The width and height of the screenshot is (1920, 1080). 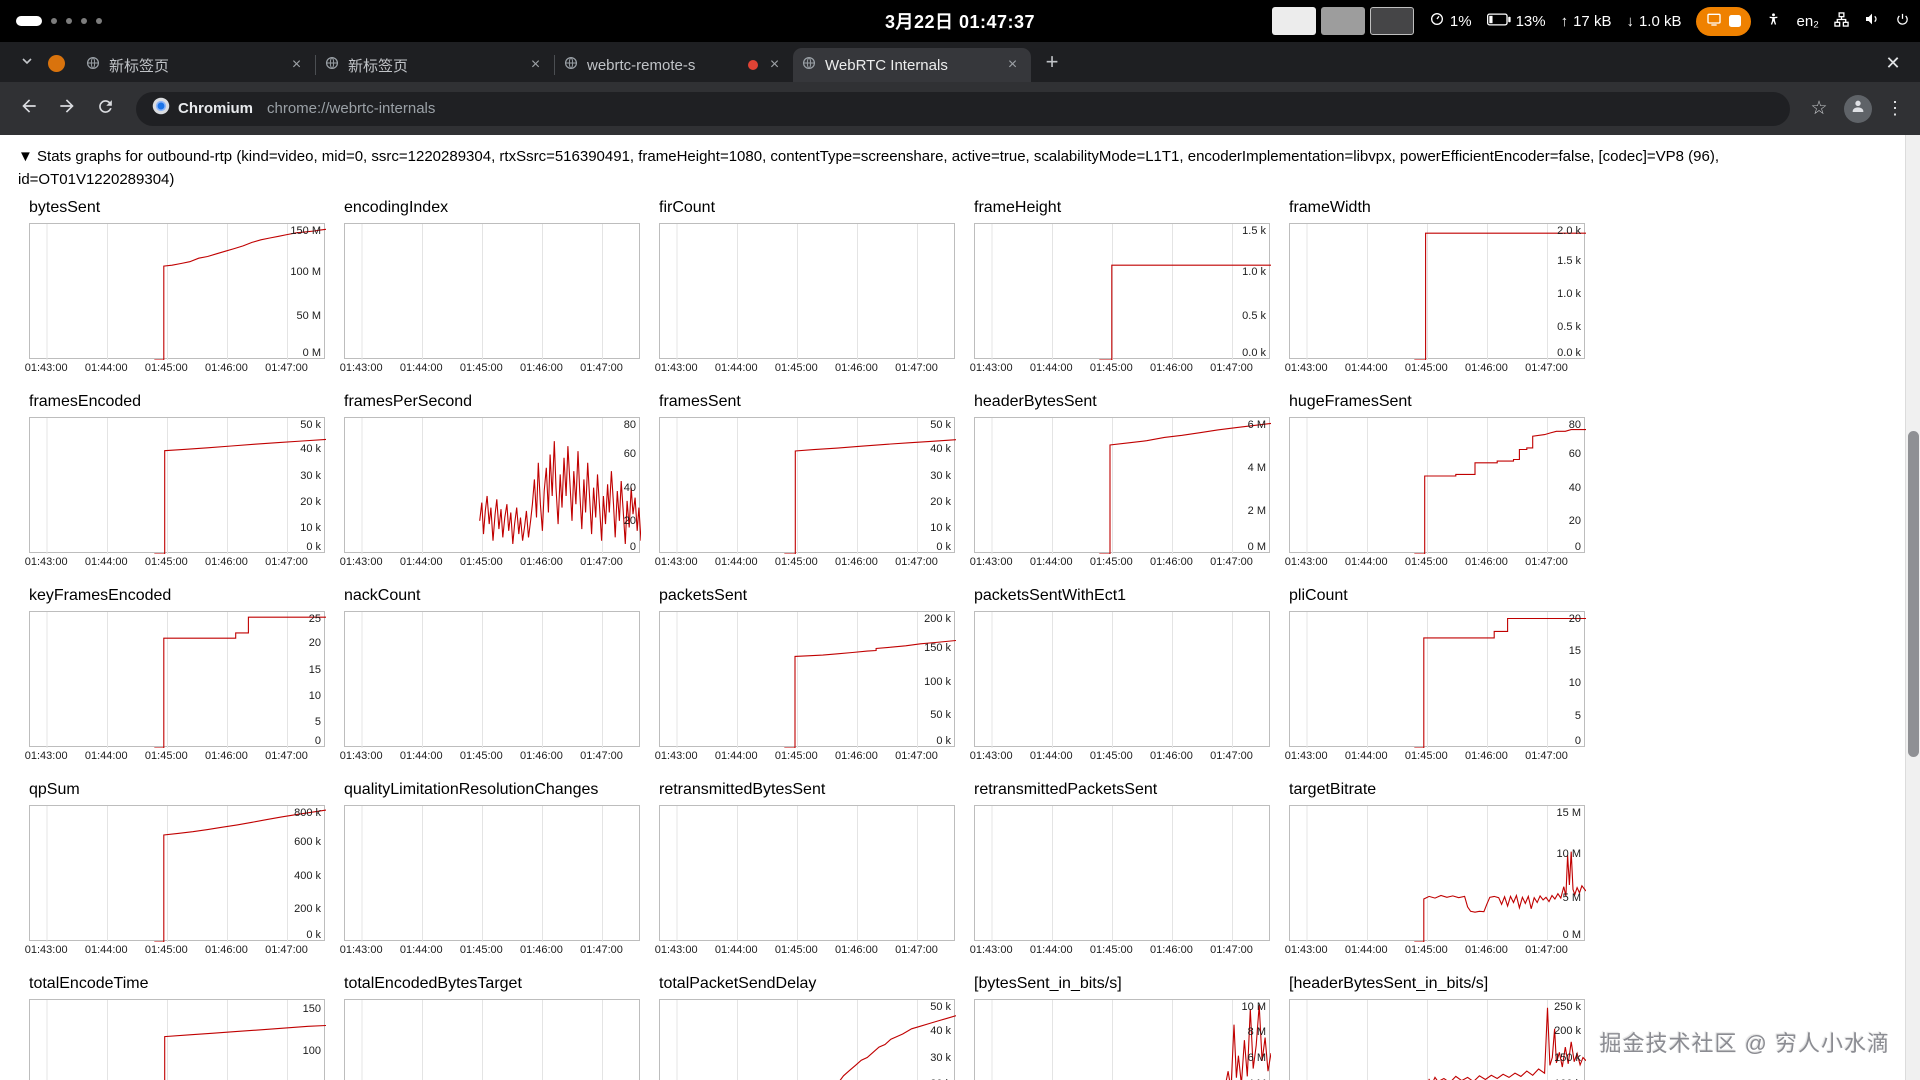 I want to click on window-thumbnail, so click(x=1293, y=21).